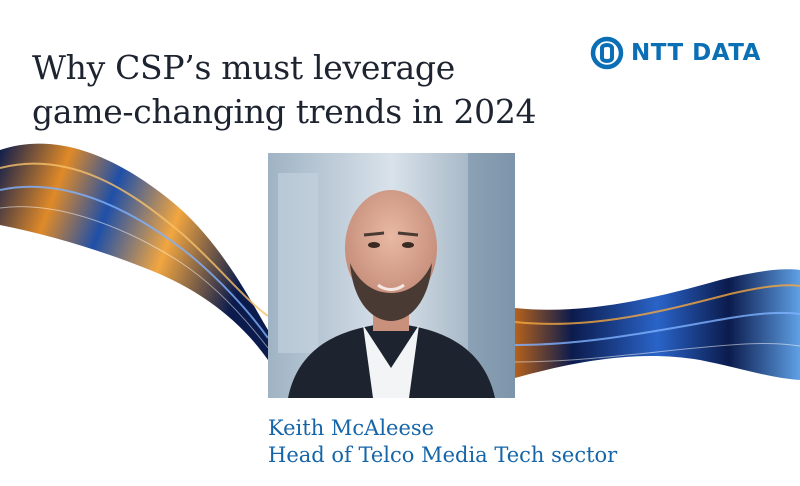 The height and width of the screenshot is (486, 800). Describe the element at coordinates (443, 455) in the screenshot. I see `speaker-role: Head of Telco Media Tech sector` at that location.